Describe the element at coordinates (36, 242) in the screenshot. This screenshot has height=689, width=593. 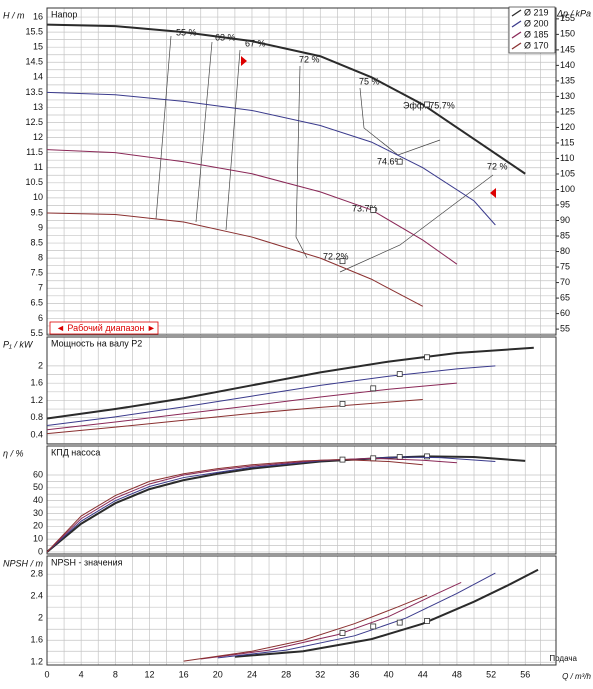
I see `y-tick-label: 8.5` at that location.